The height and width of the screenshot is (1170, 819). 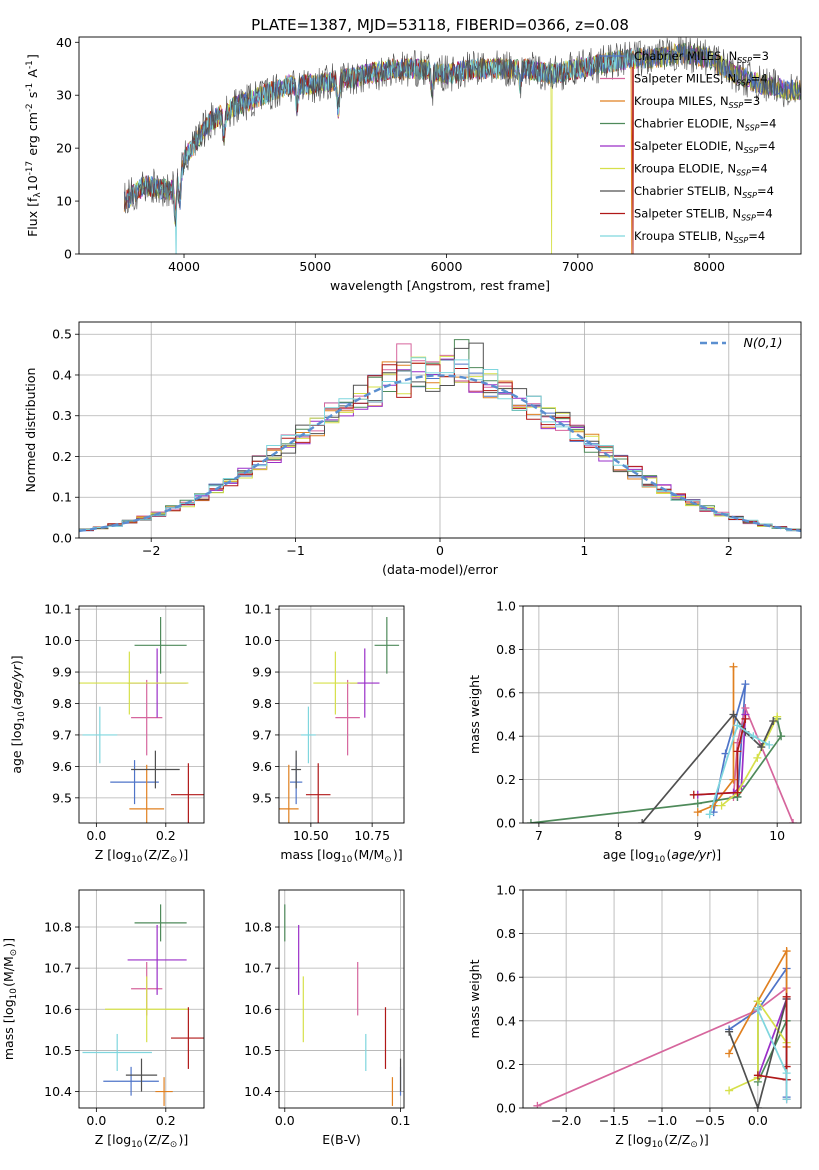 What do you see at coordinates (618, 835) in the screenshot?
I see `x-tick-label: 8` at bounding box center [618, 835].